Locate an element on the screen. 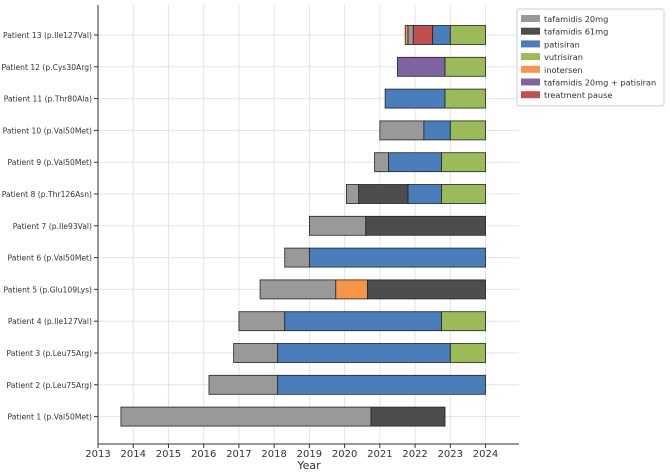  x-tick-label-2022: 2022 is located at coordinates (414, 454).